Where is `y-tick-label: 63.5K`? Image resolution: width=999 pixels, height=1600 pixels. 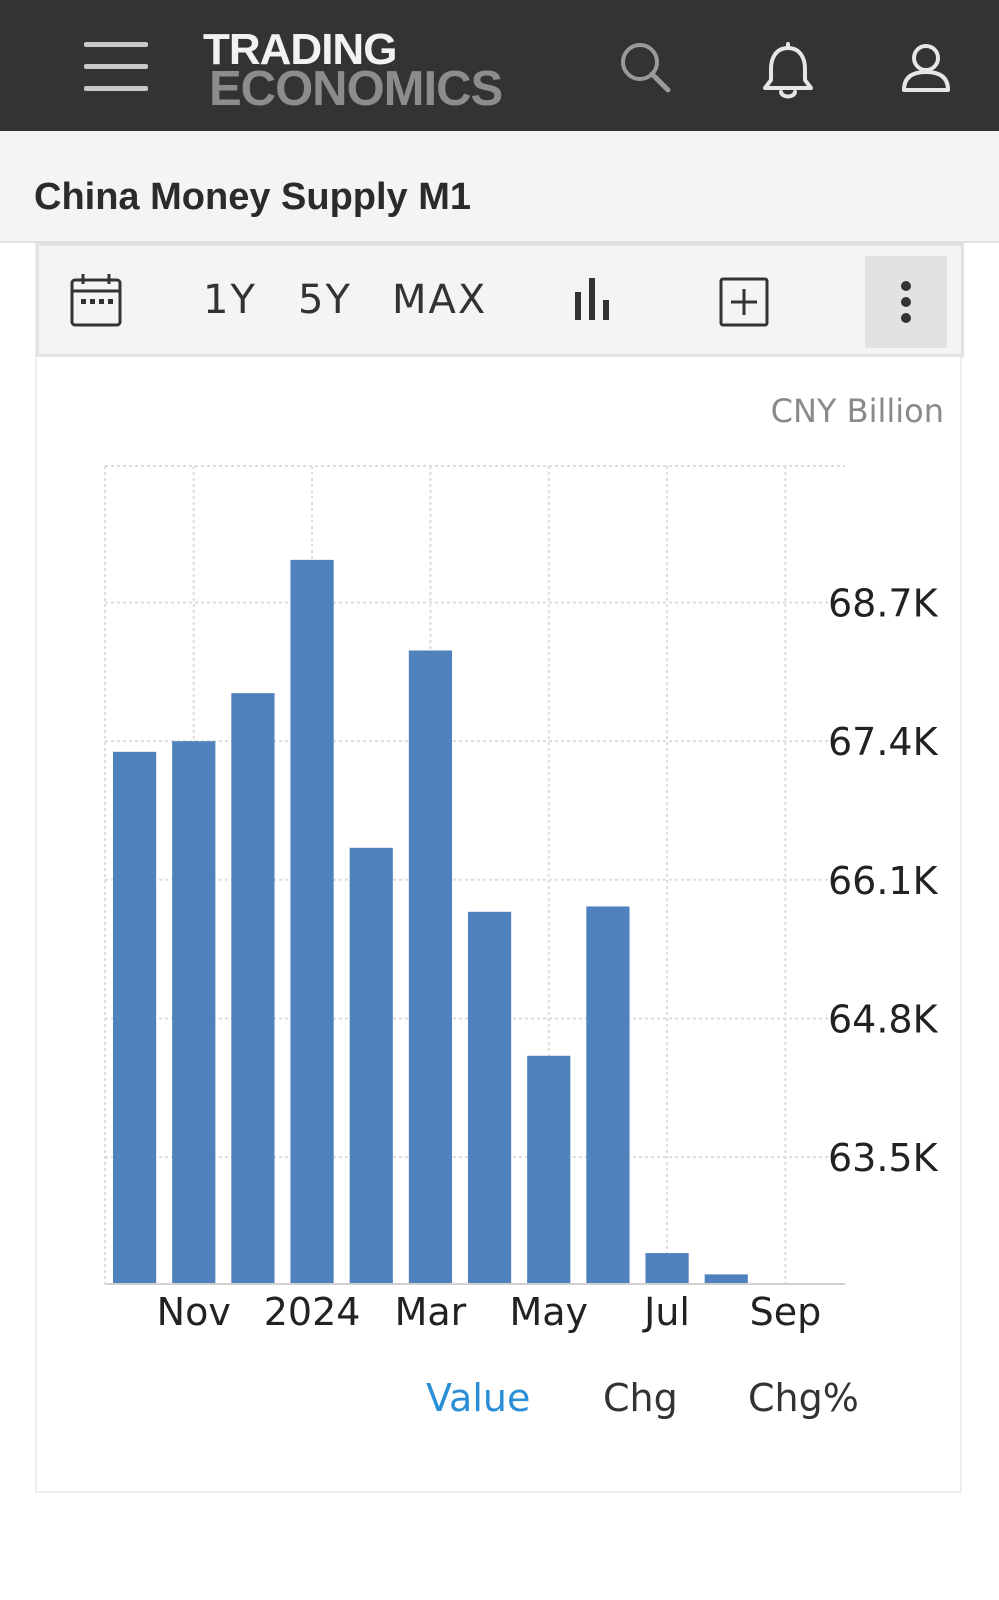 y-tick-label: 63.5K is located at coordinates (883, 1158).